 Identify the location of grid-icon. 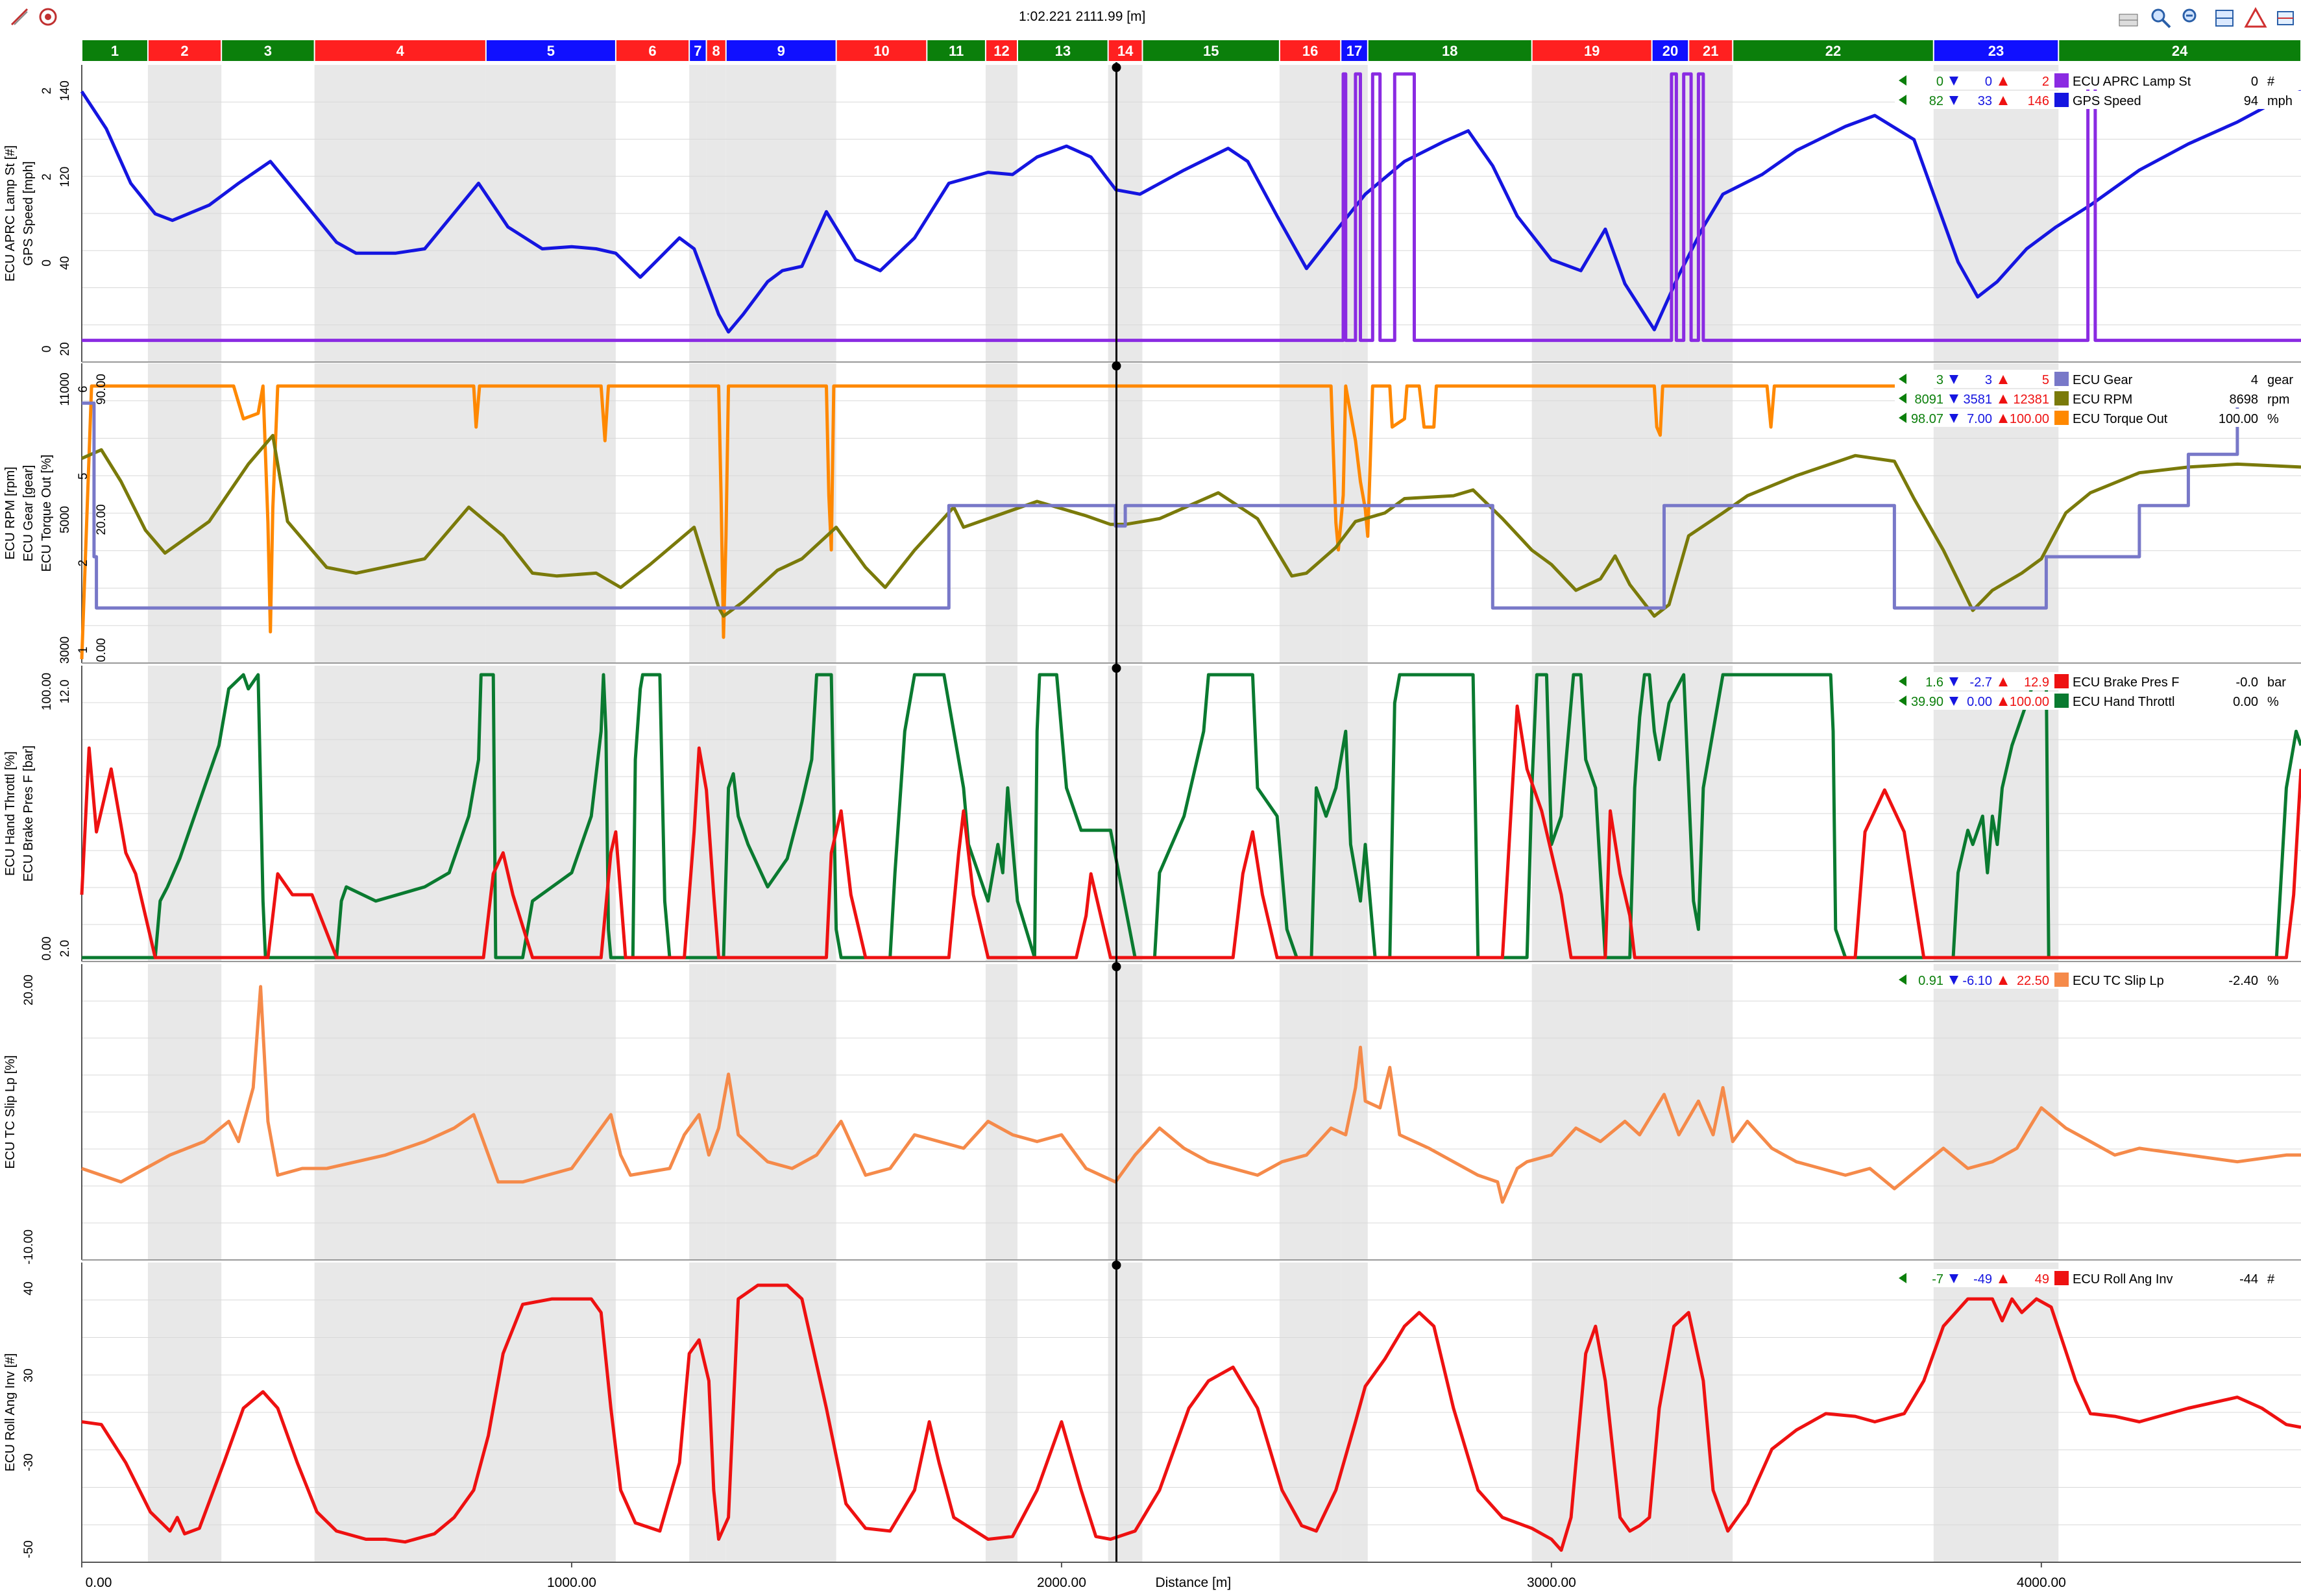
(2128, 19).